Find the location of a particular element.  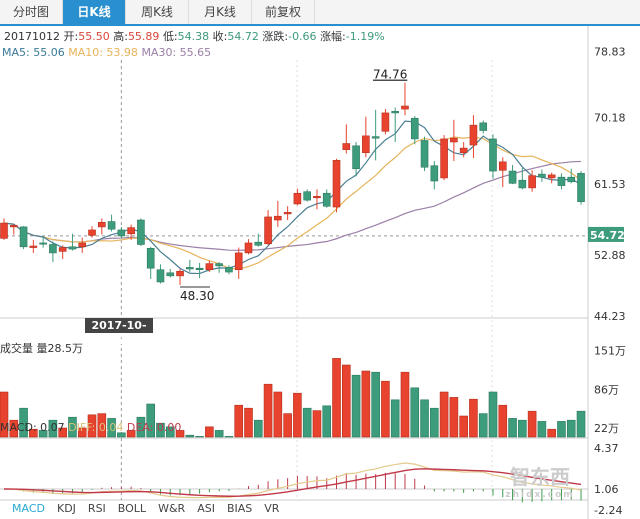

indicator-tab-bias: BIAS is located at coordinates (239, 508).